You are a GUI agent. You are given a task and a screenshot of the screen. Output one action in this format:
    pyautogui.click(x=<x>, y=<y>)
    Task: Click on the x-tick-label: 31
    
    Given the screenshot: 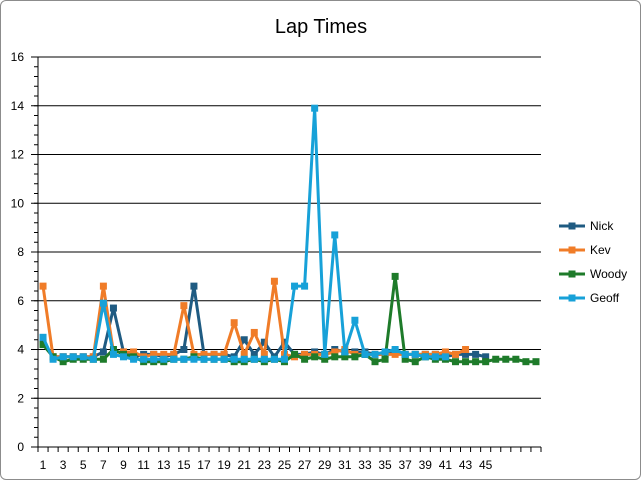 What is the action you would take?
    pyautogui.click(x=345, y=465)
    